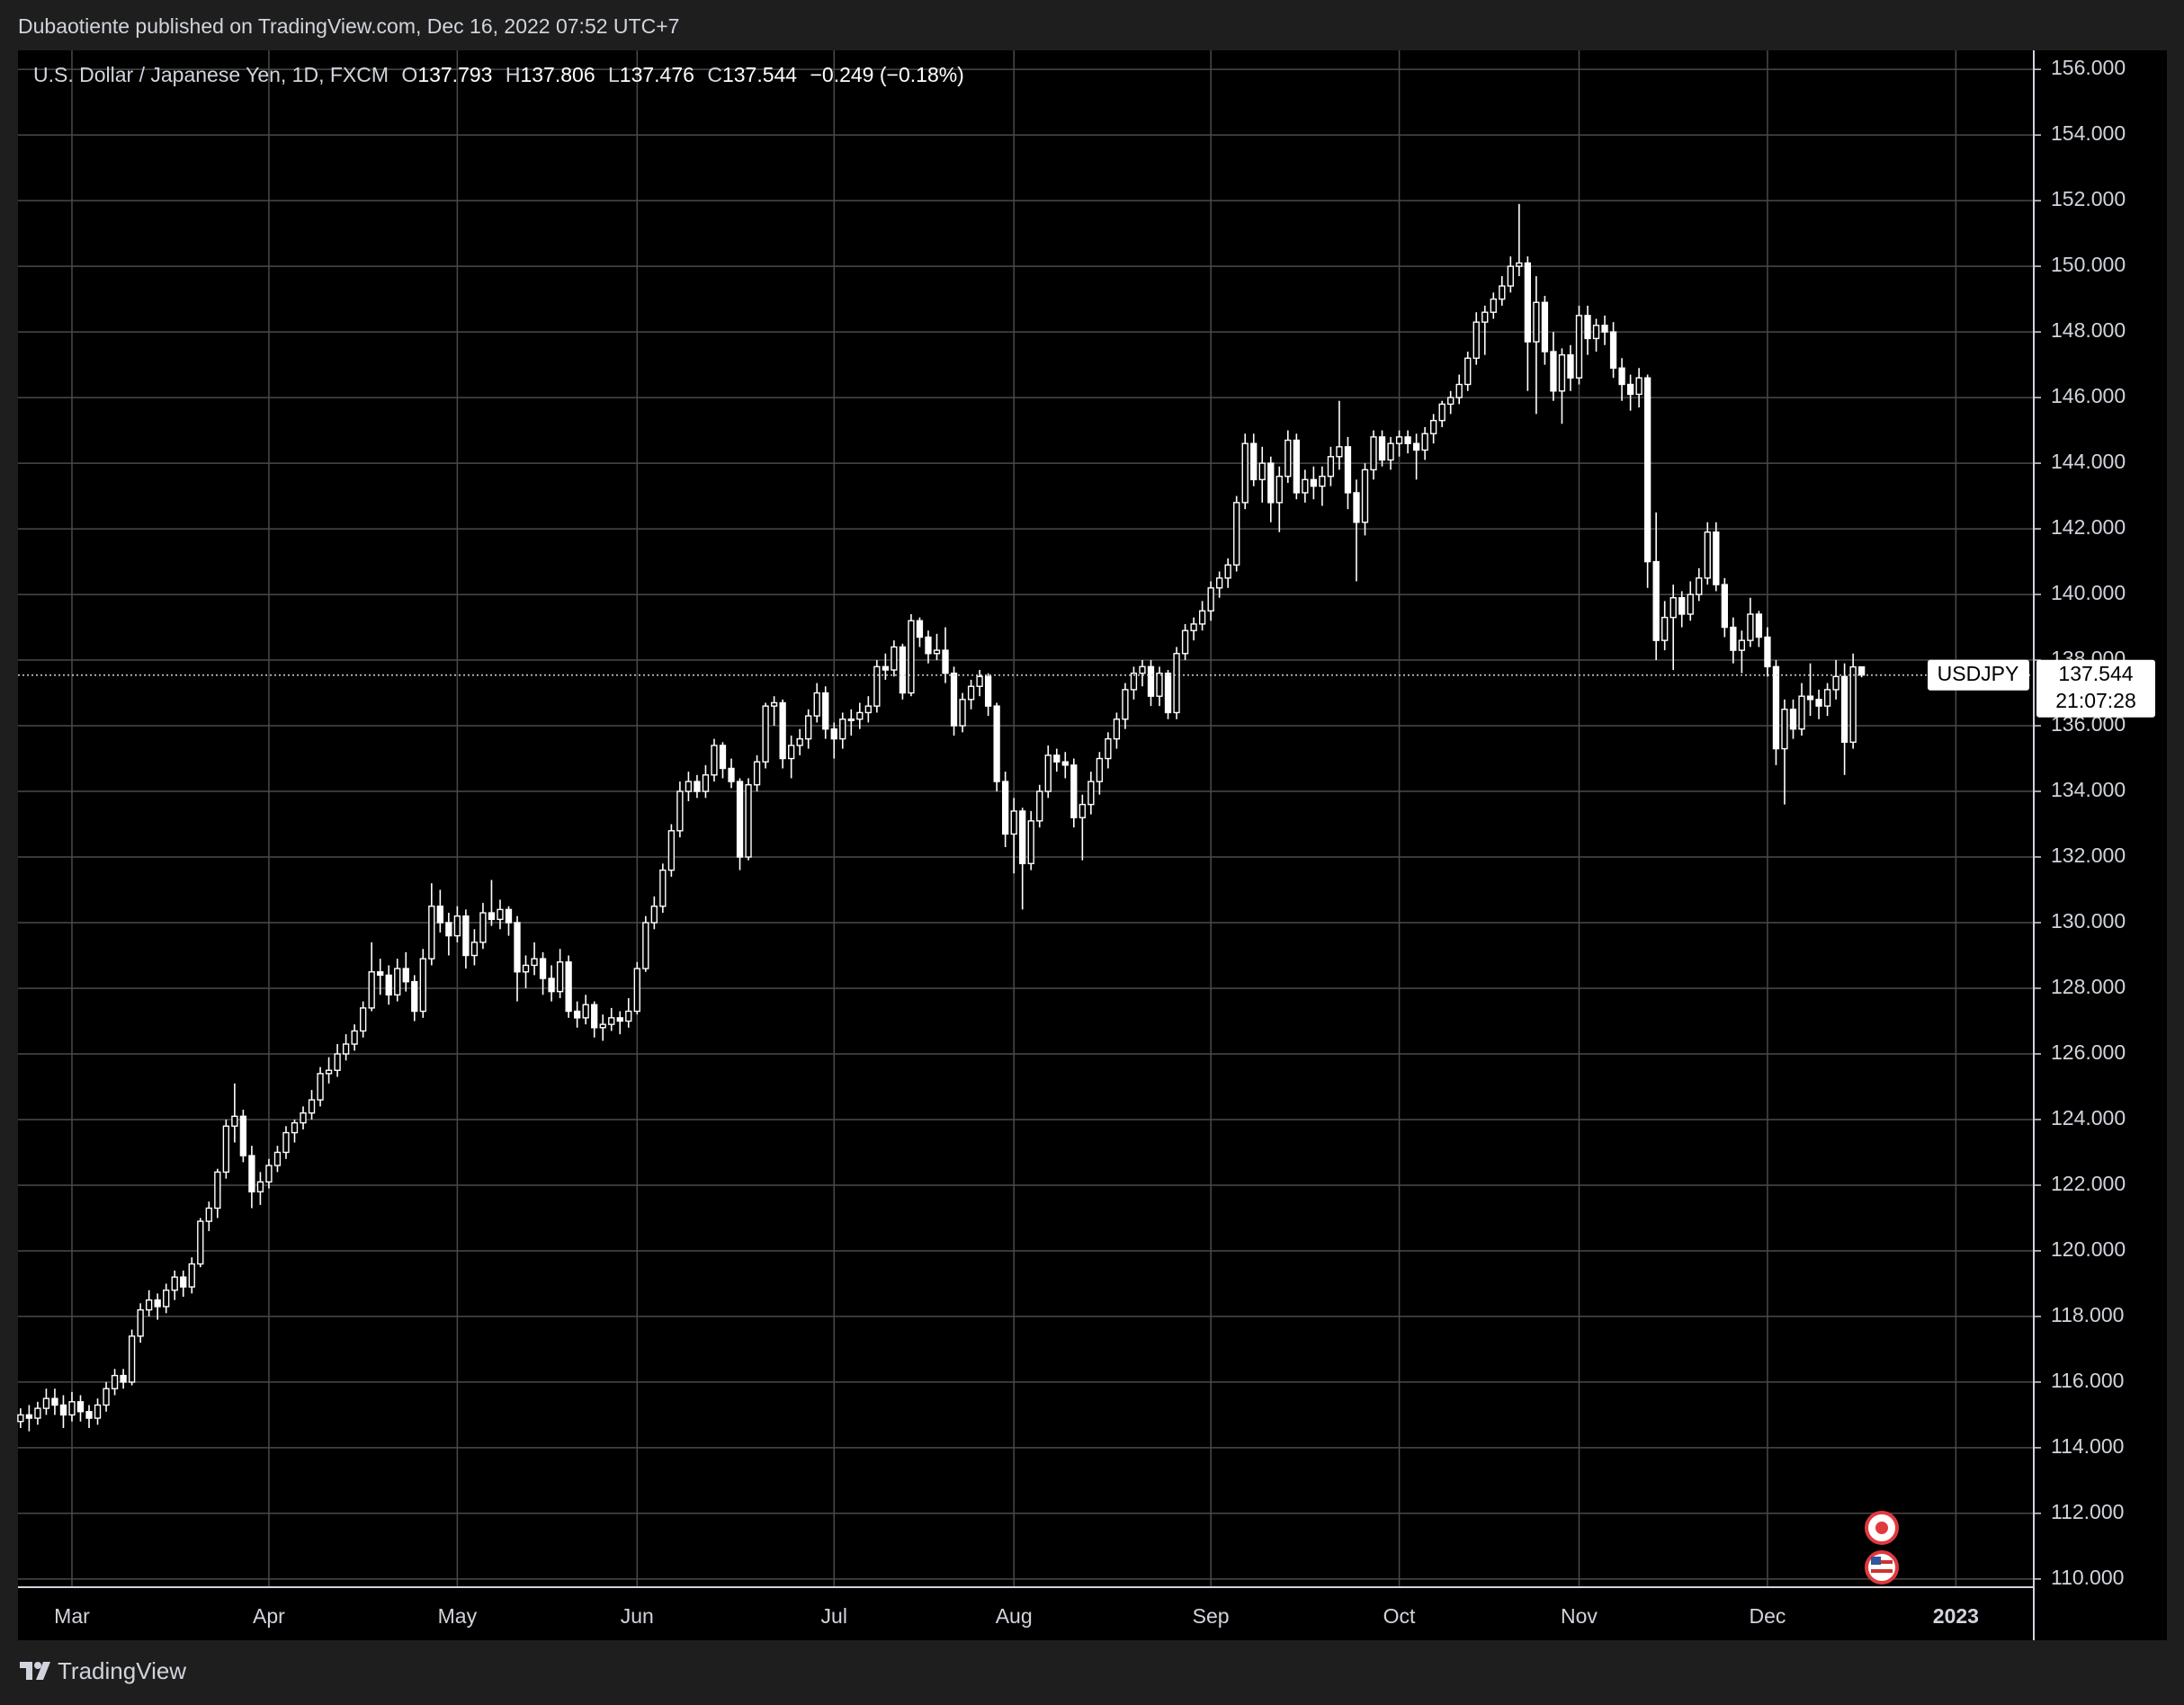  Describe the element at coordinates (2089, 921) in the screenshot. I see `y-tick-label: 130.000` at that location.